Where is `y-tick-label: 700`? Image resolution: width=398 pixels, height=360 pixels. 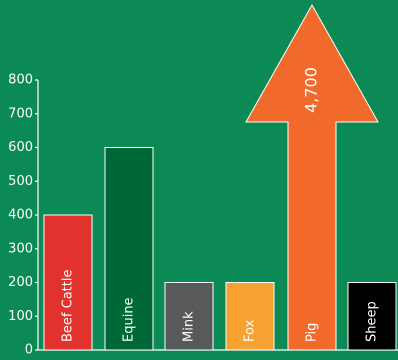
y-tick-label: 700 is located at coordinates (20, 113).